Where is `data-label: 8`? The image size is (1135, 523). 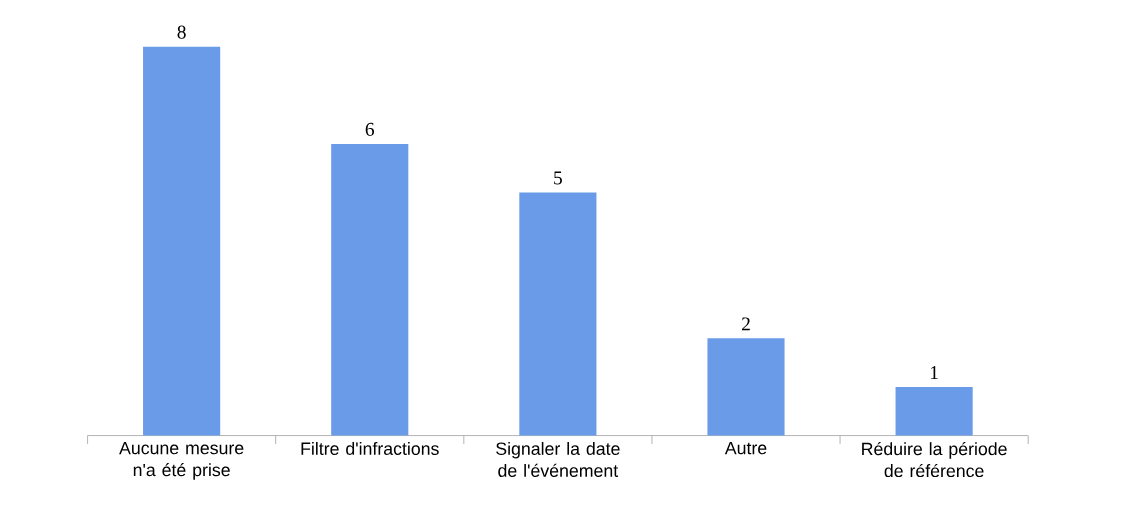 data-label: 8 is located at coordinates (181, 32).